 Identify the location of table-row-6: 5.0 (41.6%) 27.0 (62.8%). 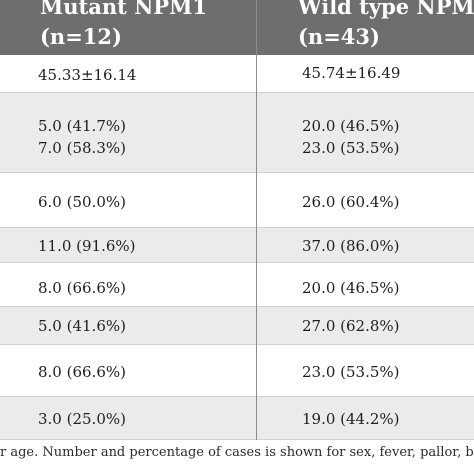
(237, 326).